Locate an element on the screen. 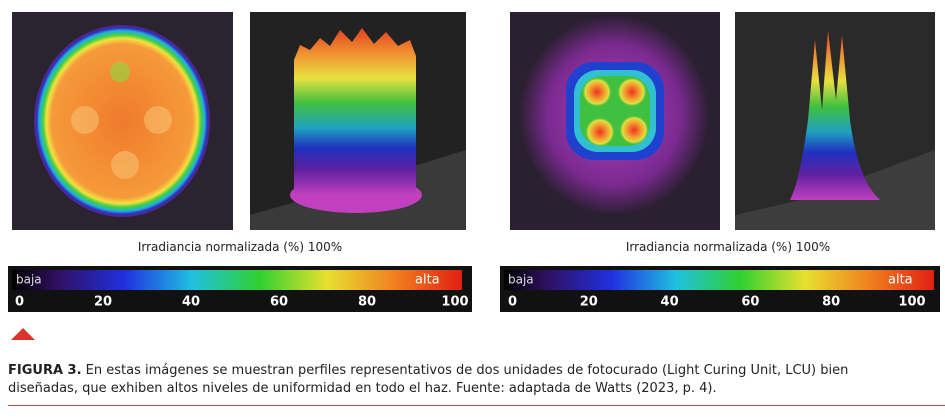  caption-label: FIGURA 3. is located at coordinates (45, 370).